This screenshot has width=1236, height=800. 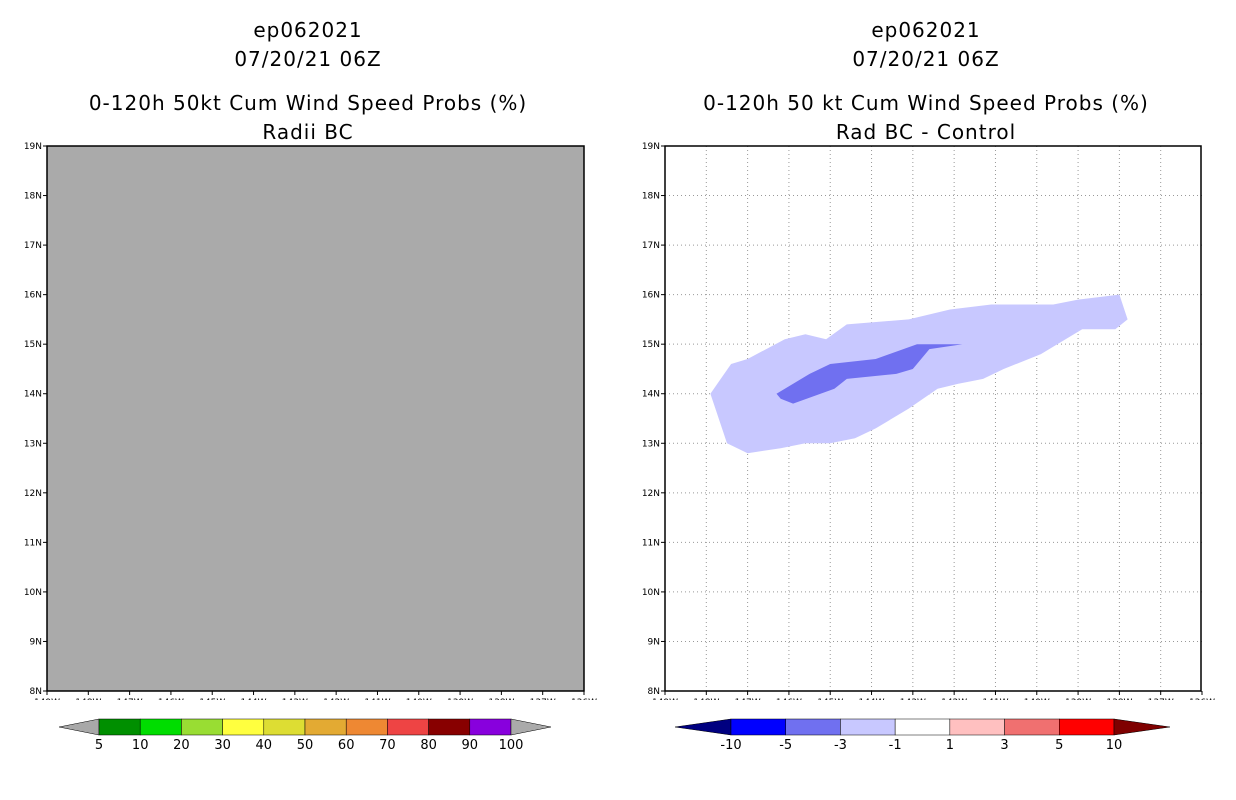 I want to click on x-tick-label: 145W, so click(x=830, y=699).